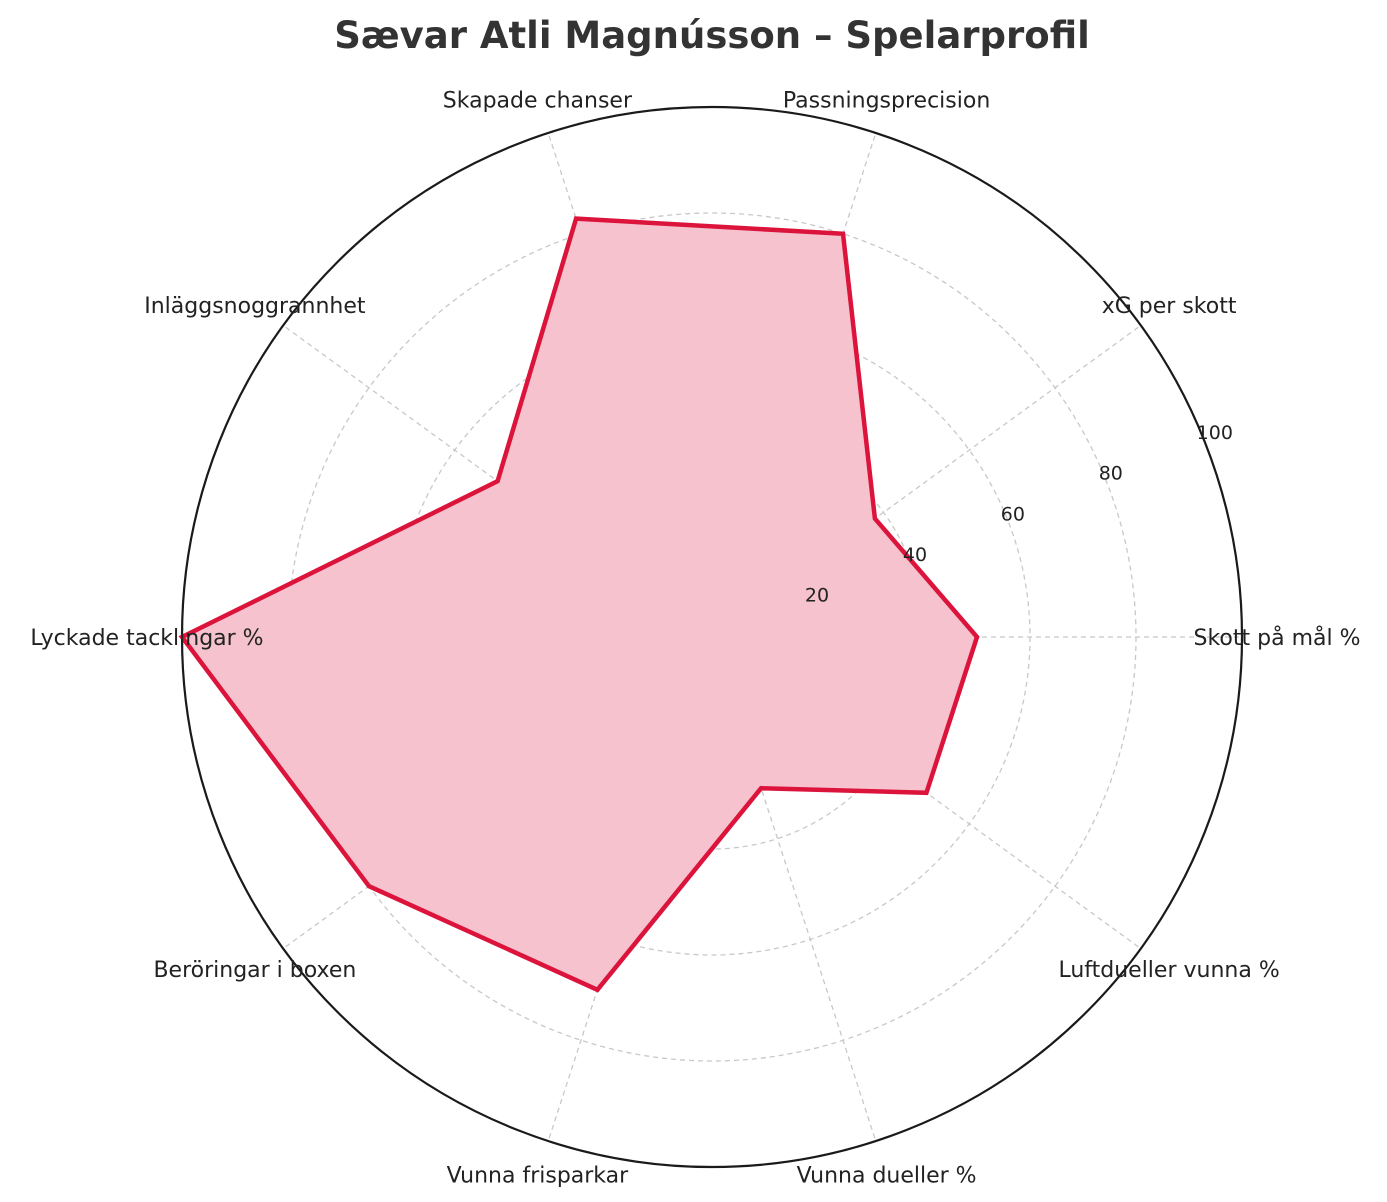 This screenshot has height=1202, width=1387. Describe the element at coordinates (712, 35) in the screenshot. I see `chart-title: Sævar Atli Magnússon – Spelarprofil` at that location.